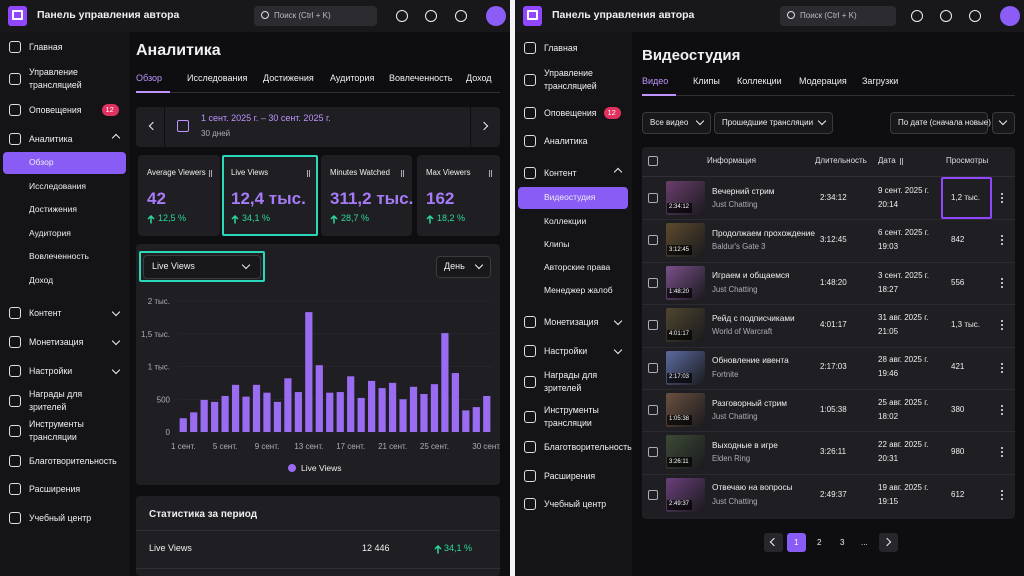  I want to click on date-next, so click(485, 127).